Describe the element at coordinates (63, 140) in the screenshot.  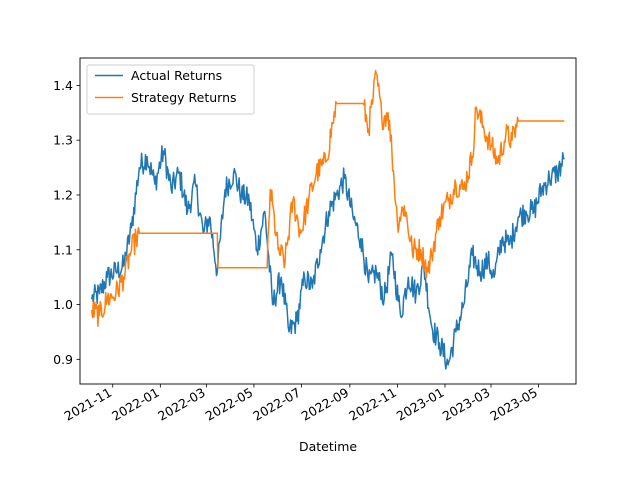
I see `y-tick-label: 1.3` at that location.